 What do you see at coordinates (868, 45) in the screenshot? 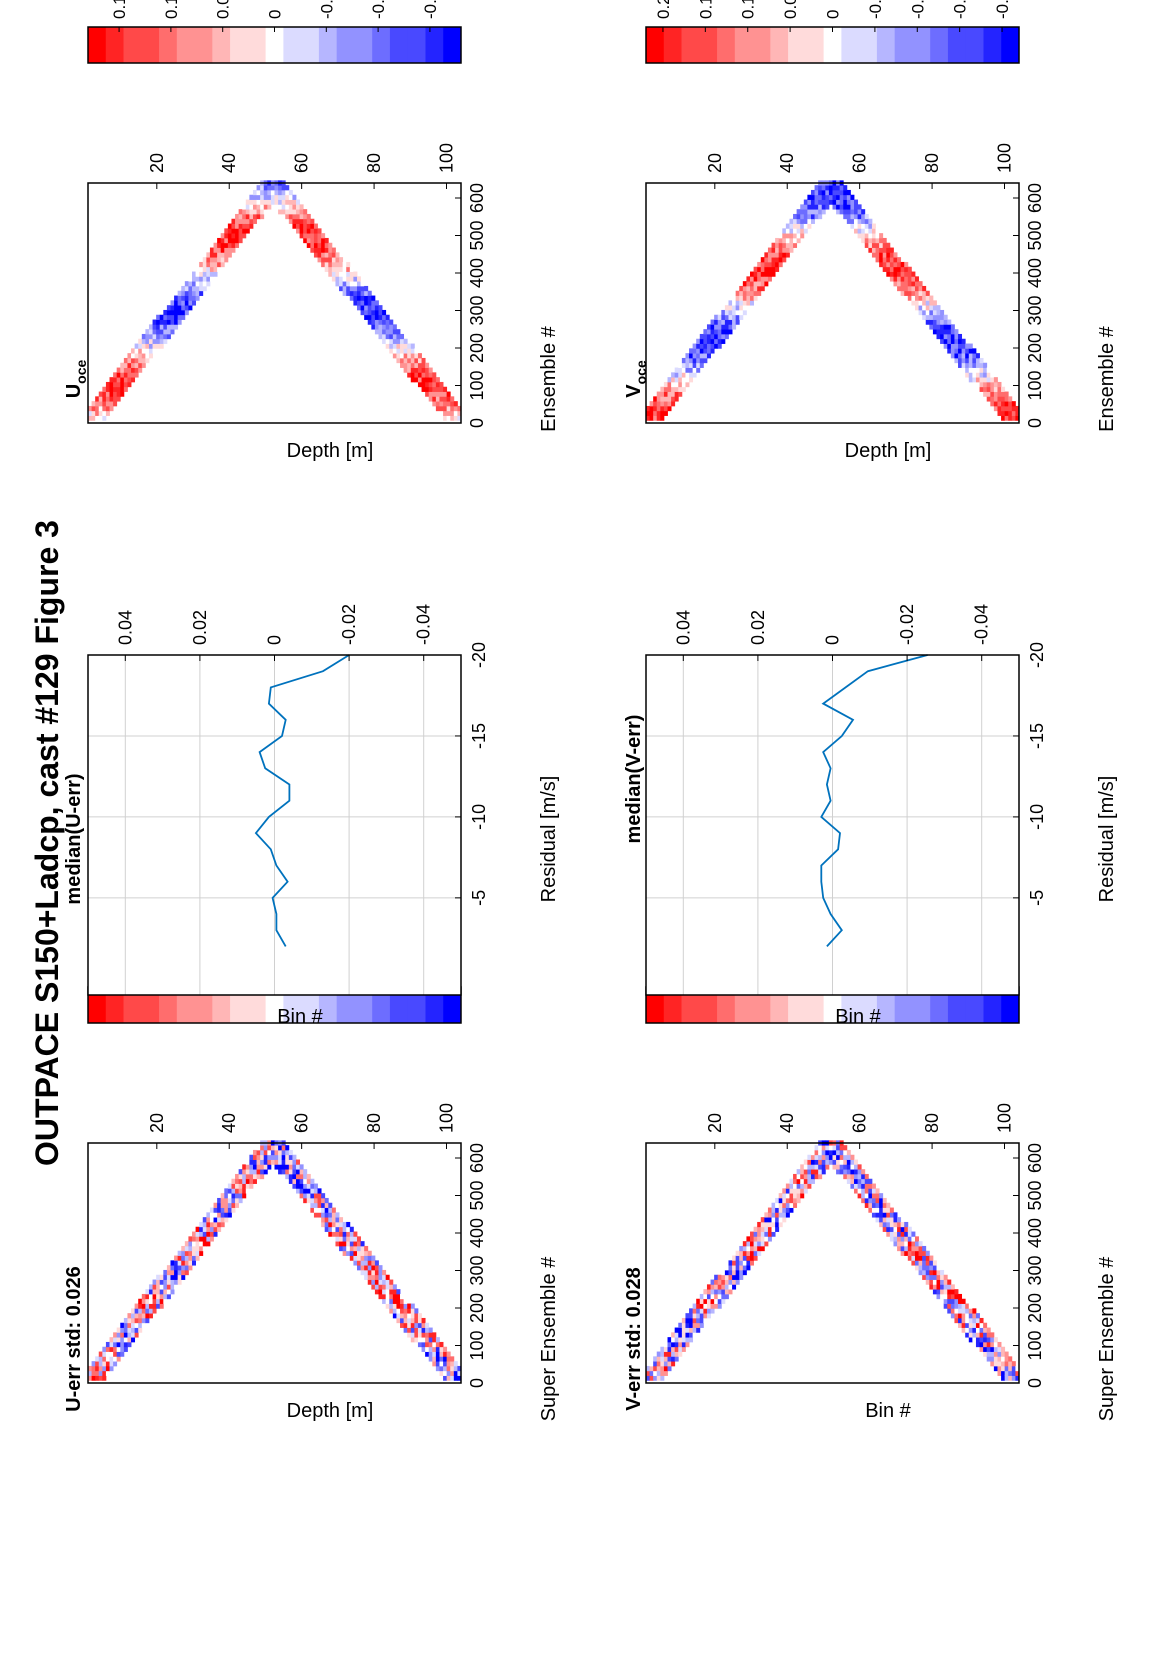
I see `voce-colorbar-swatch` at bounding box center [868, 45].